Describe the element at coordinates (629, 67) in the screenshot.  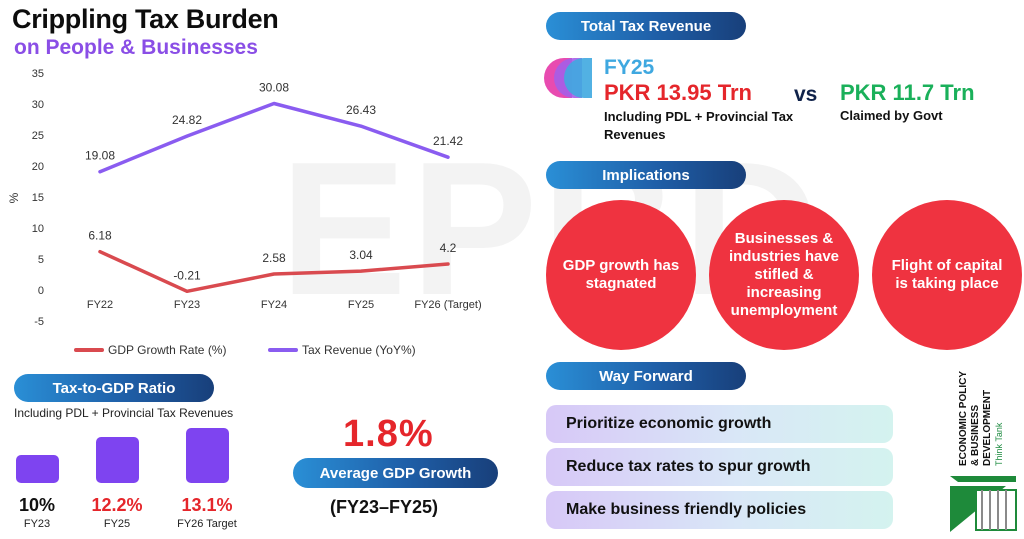
I see `fy-label: FY25` at that location.